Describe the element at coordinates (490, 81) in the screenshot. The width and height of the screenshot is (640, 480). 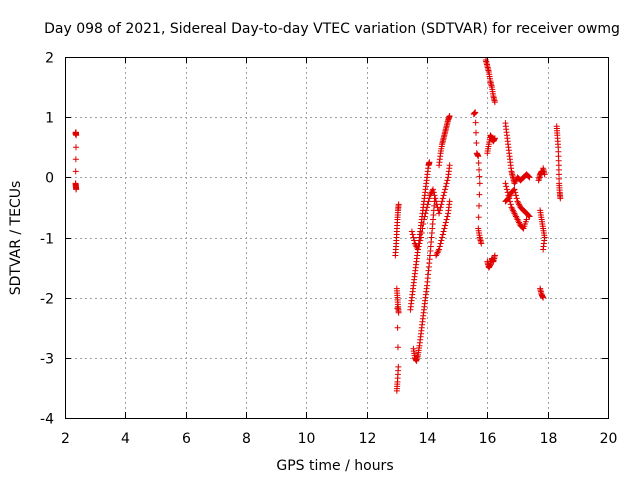
I see `track-t9` at that location.